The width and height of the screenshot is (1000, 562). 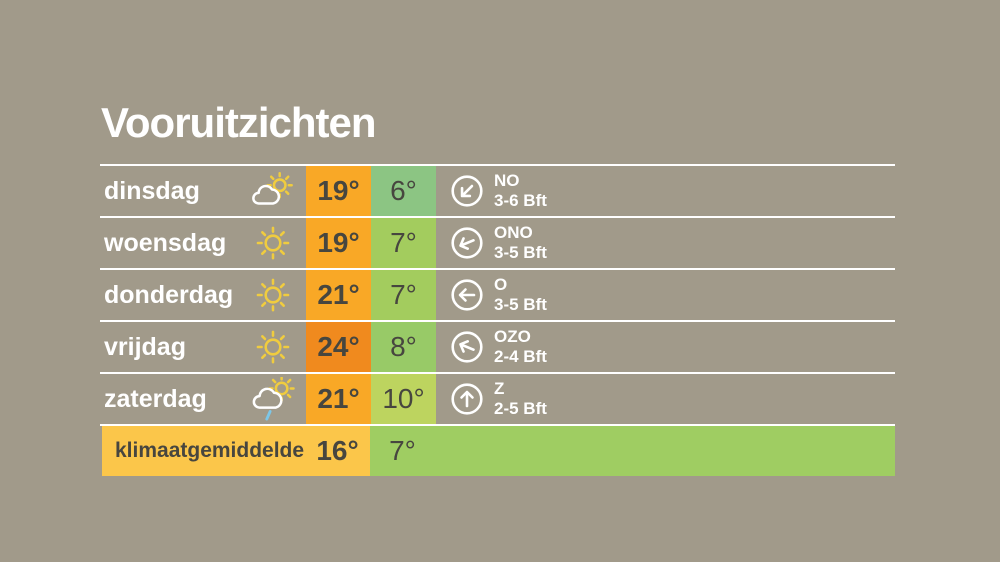 I want to click on page-title: Vooruitzichten, so click(x=239, y=122).